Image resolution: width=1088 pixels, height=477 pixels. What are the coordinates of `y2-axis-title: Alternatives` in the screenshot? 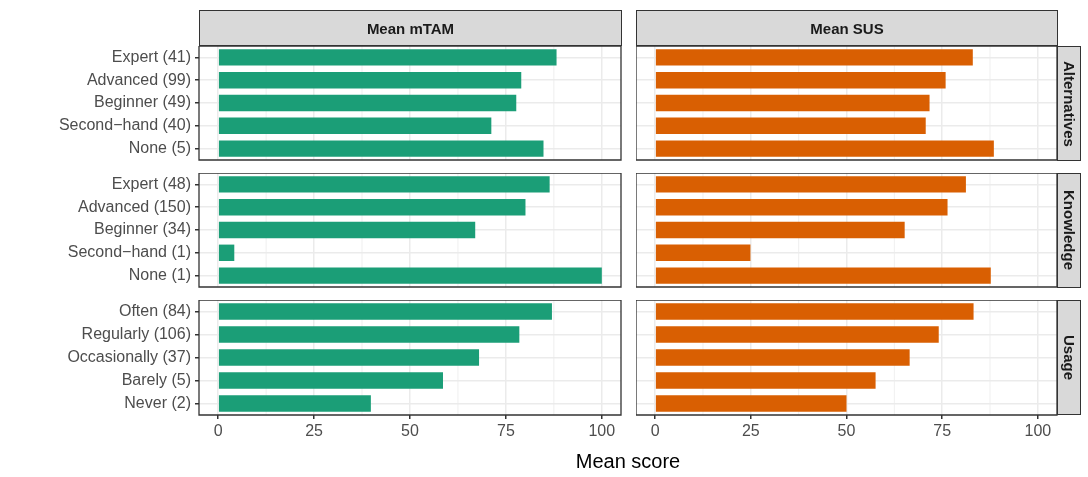 It's located at (1069, 103).